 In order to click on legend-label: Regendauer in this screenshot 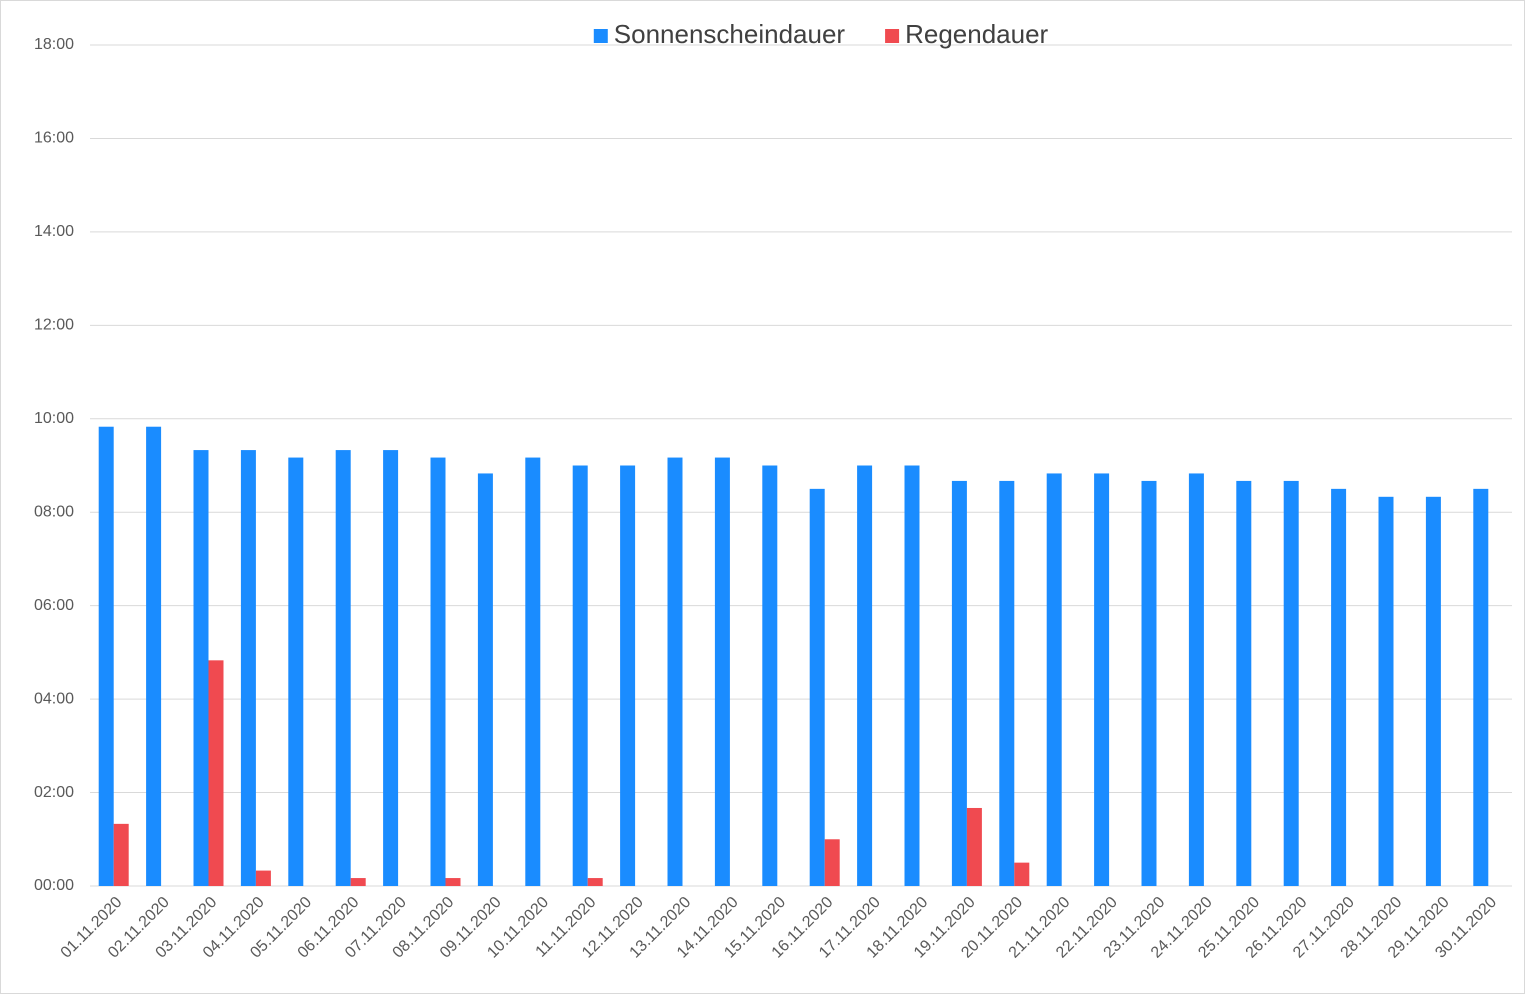, I will do `click(976, 34)`.